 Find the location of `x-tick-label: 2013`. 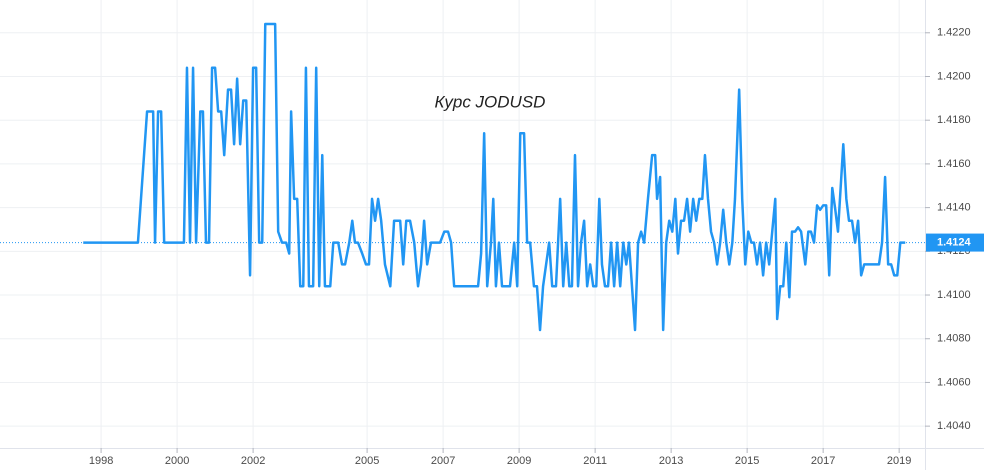

x-tick-label: 2013 is located at coordinates (671, 461).